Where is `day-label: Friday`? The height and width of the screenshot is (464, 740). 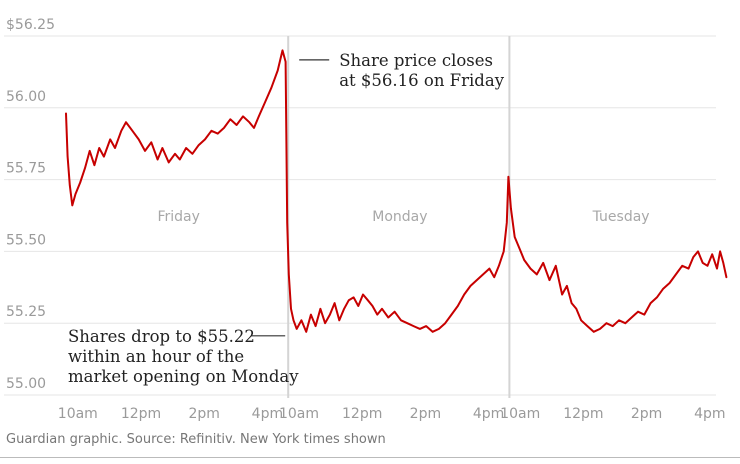
day-label: Friday is located at coordinates (178, 217).